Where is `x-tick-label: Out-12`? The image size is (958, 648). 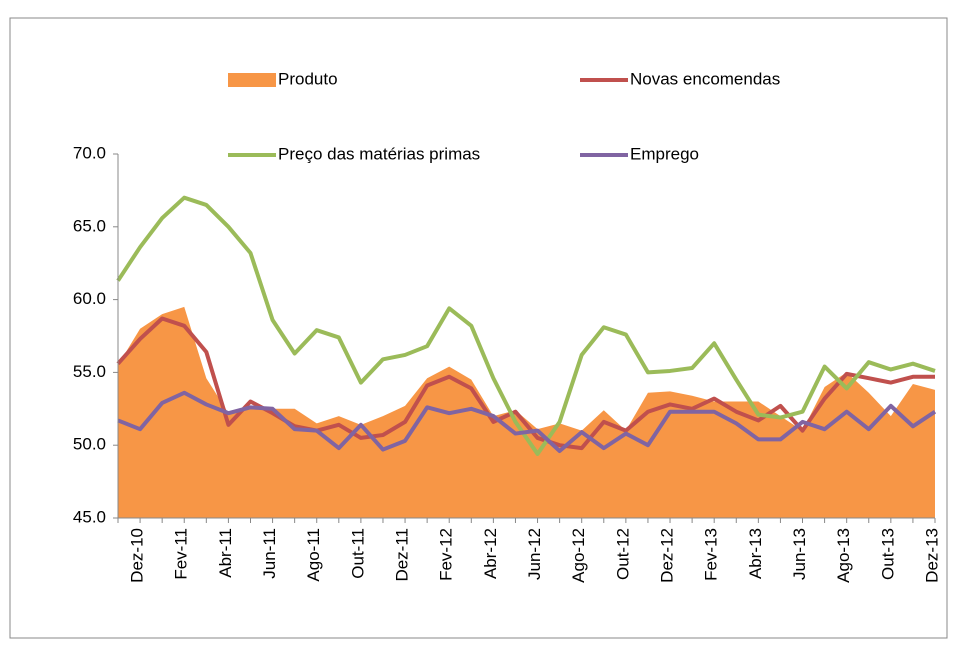 x-tick-label: Out-12 is located at coordinates (622, 554).